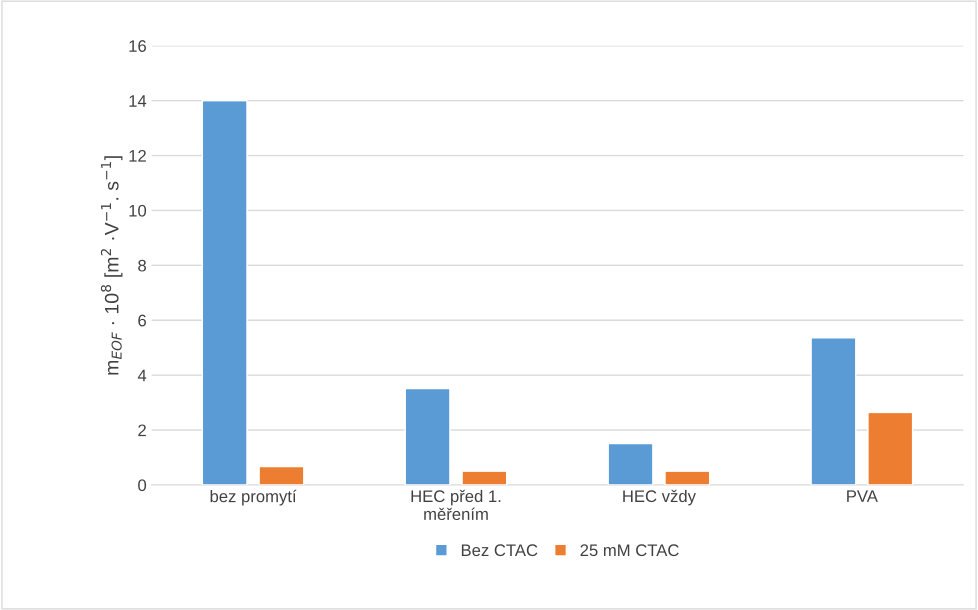  What do you see at coordinates (500, 550) in the screenshot?
I see `legend-label: Bez CTAC` at bounding box center [500, 550].